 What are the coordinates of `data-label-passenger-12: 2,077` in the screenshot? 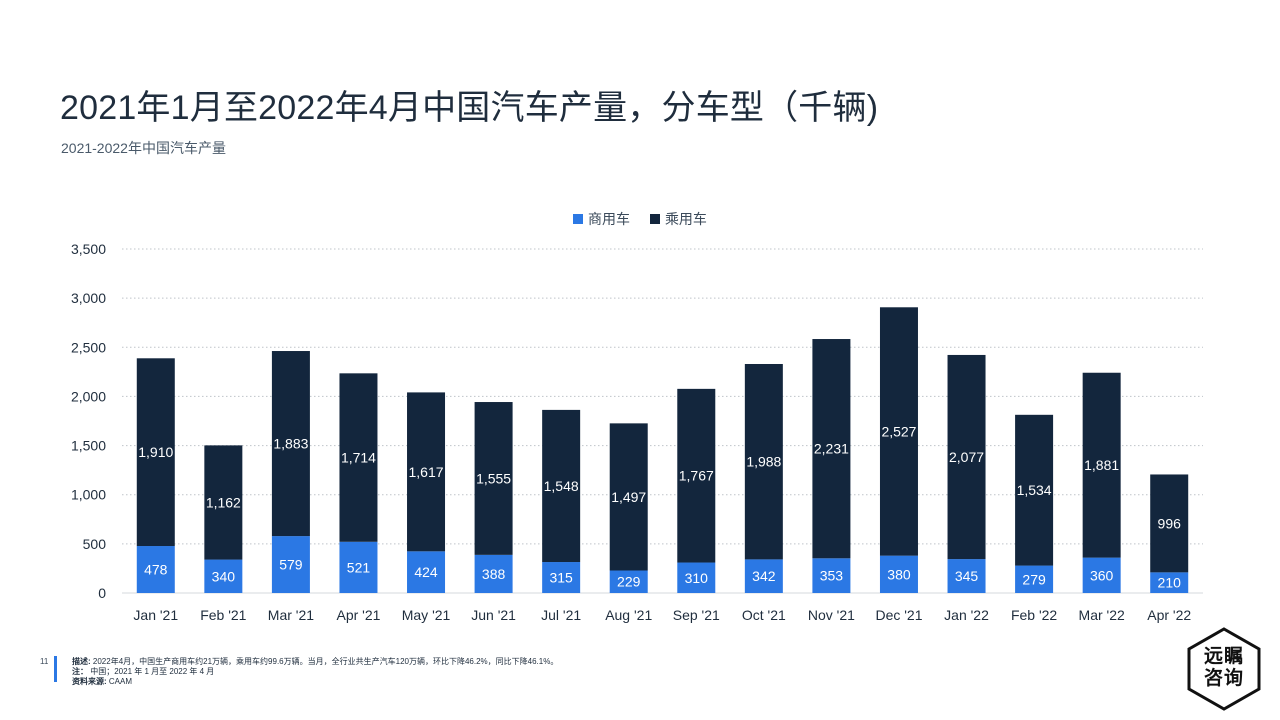 It's located at (966, 457).